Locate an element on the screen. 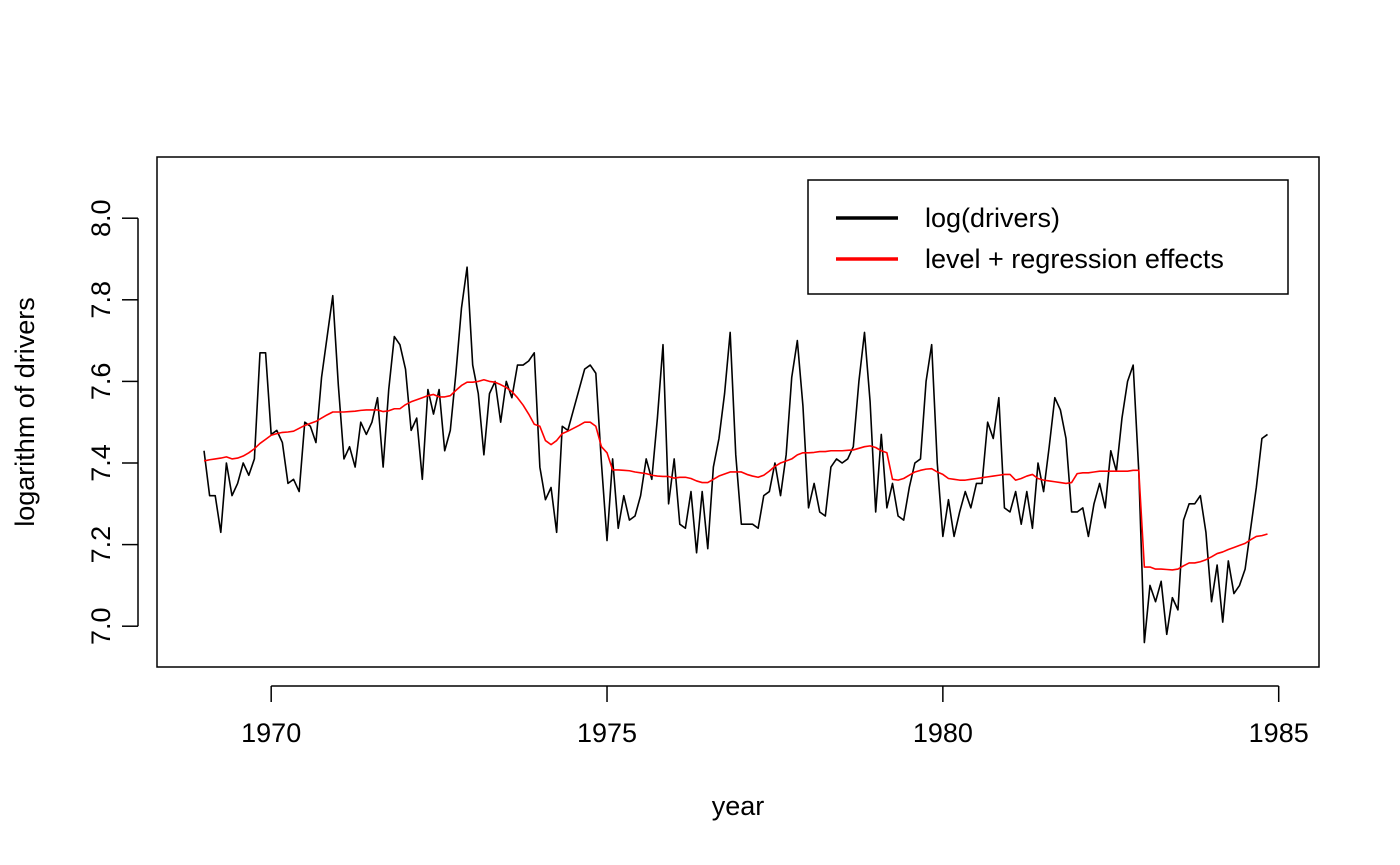 The image size is (1400, 865). legend: log(drivers) level + regression effects is located at coordinates (1048, 237).